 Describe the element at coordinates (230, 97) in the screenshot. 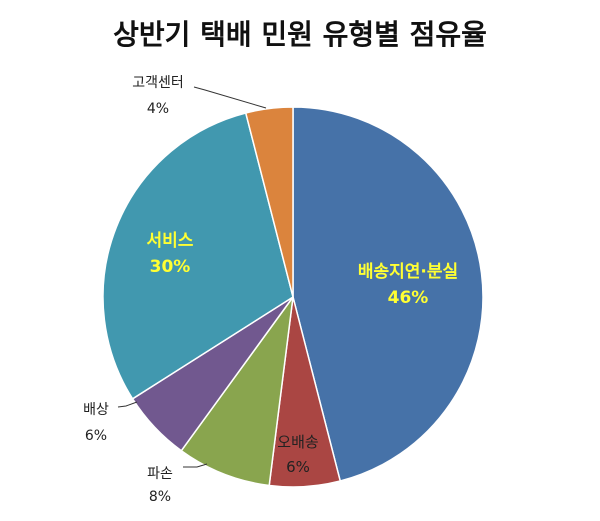

I see `leader-line-고객센터` at that location.